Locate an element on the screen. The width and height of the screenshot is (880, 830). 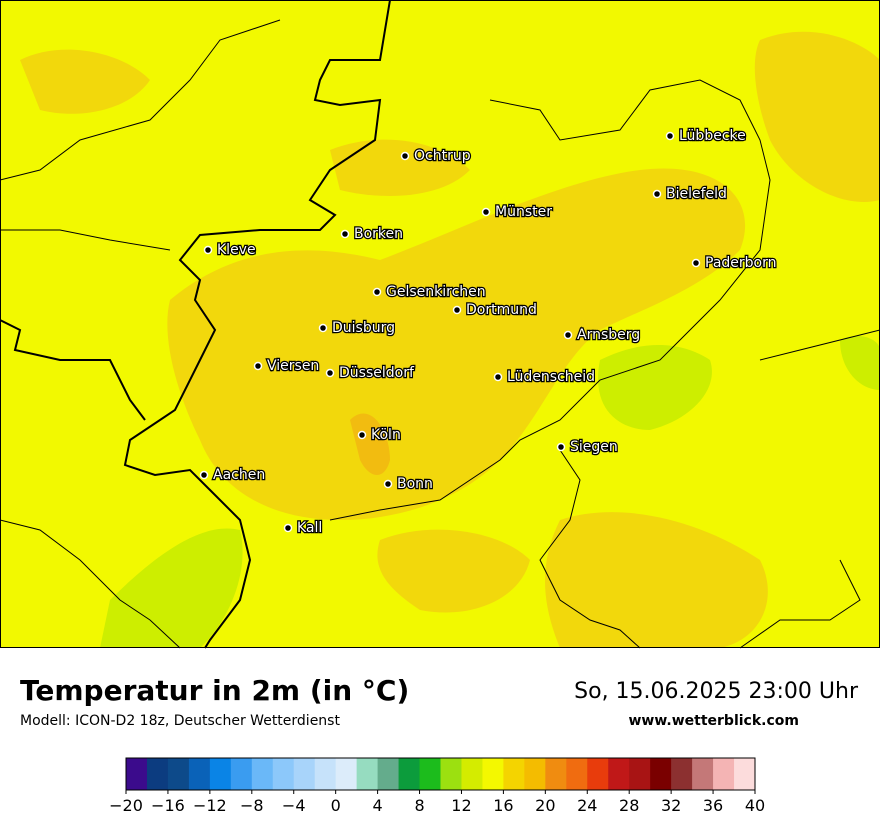
city-label: Ochtrup is located at coordinates (442, 156).